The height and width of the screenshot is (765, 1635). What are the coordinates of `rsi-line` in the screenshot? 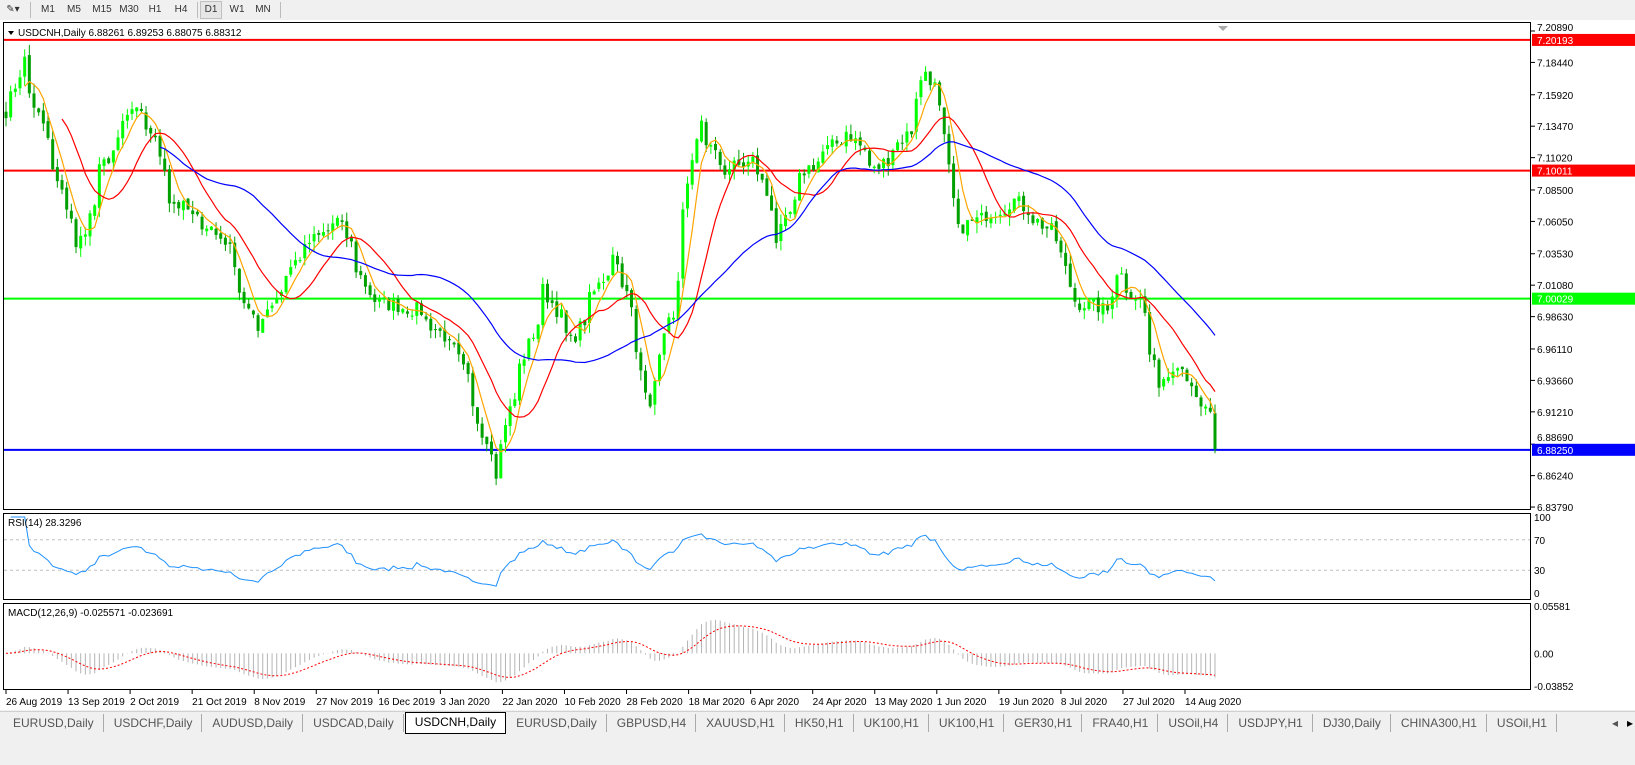 It's located at (613, 551).